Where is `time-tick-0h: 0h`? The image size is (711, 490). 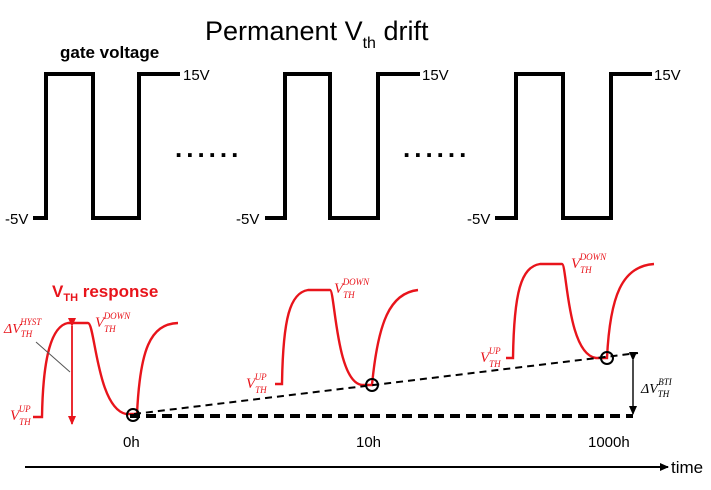 time-tick-0h: 0h is located at coordinates (131, 442).